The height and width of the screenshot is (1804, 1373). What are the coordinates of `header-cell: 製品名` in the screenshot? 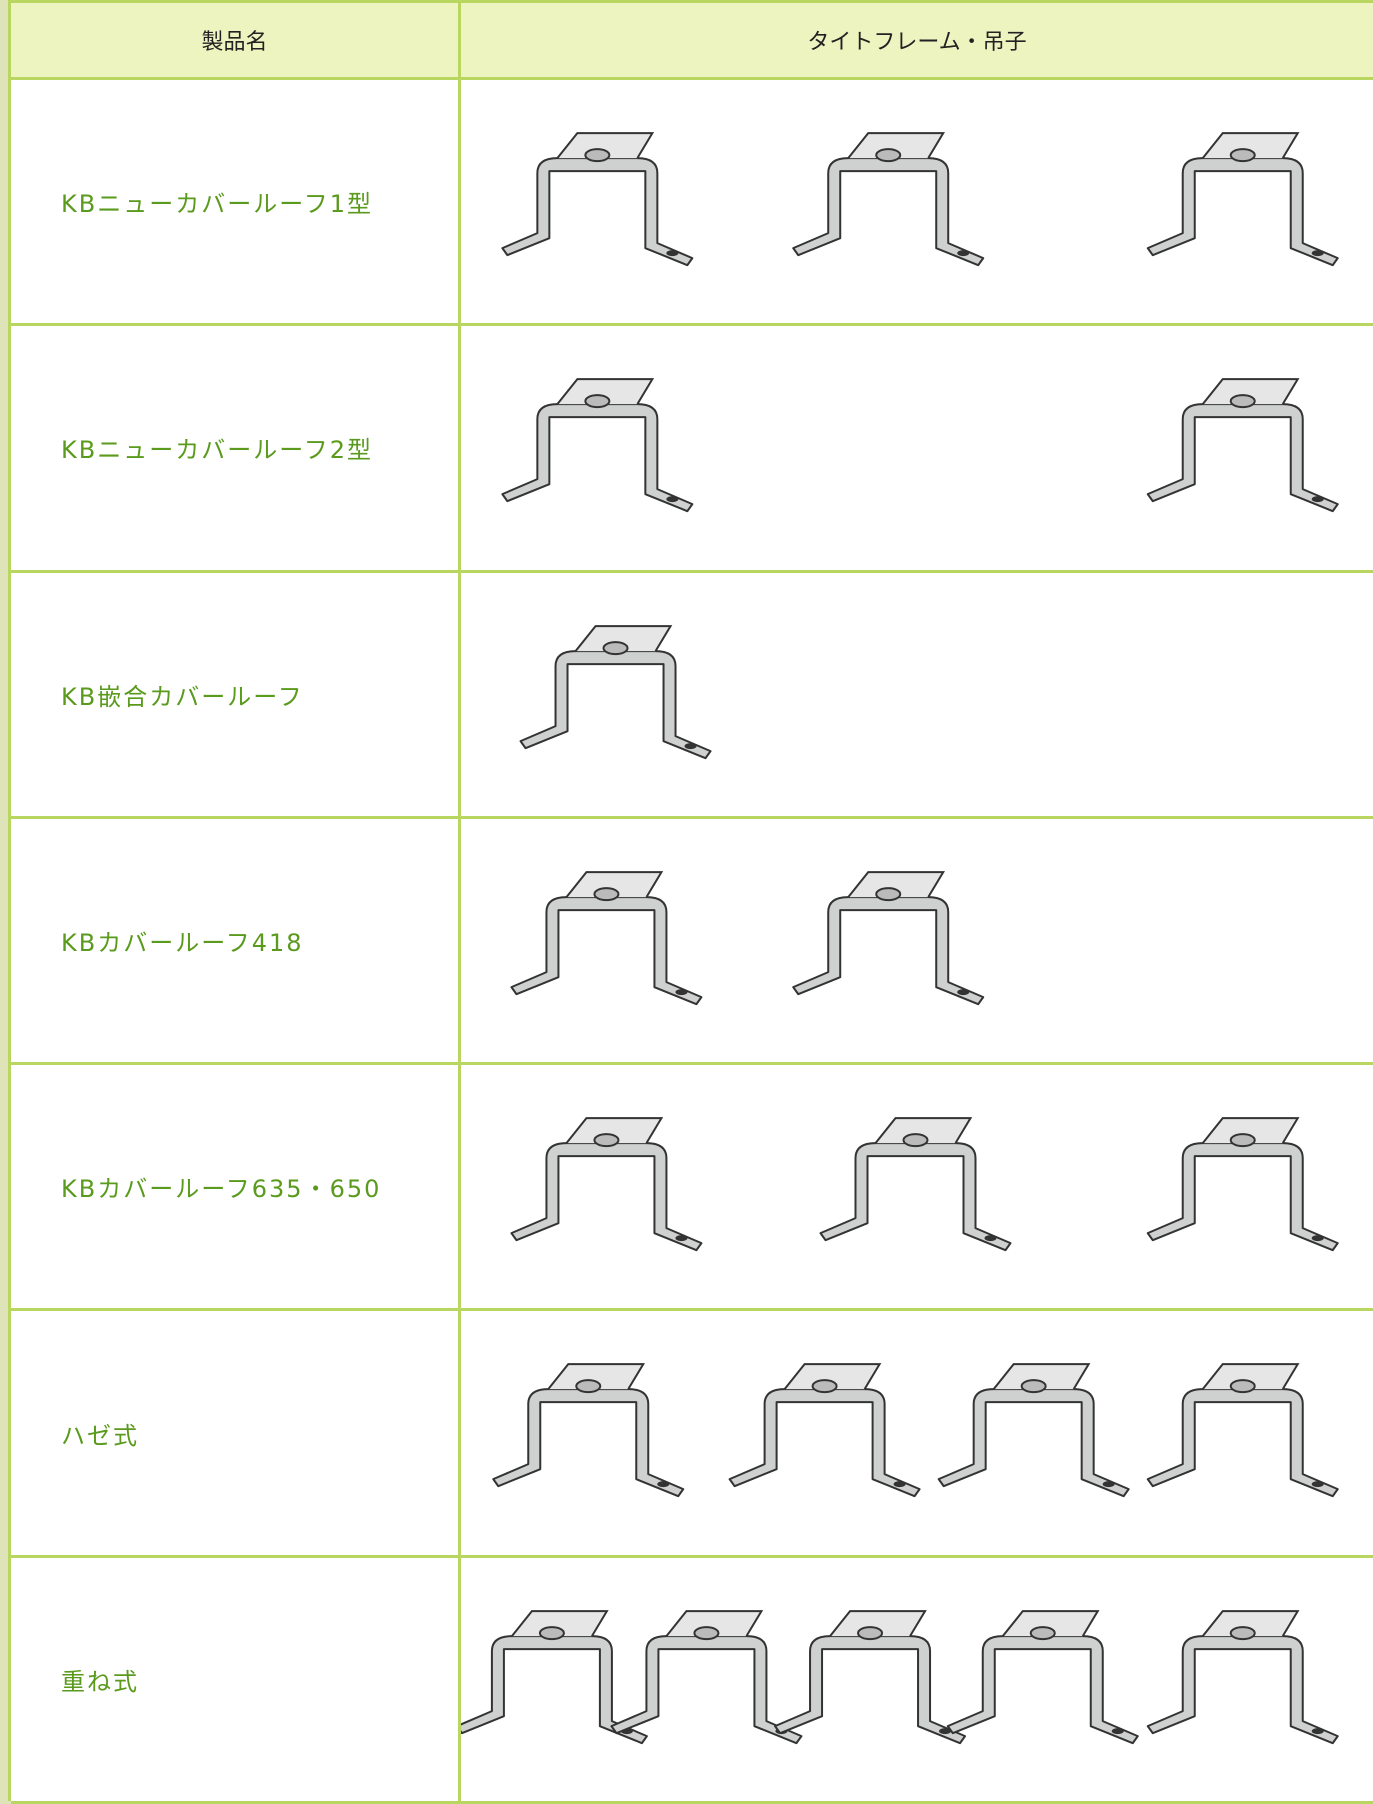 It's located at (236, 40).